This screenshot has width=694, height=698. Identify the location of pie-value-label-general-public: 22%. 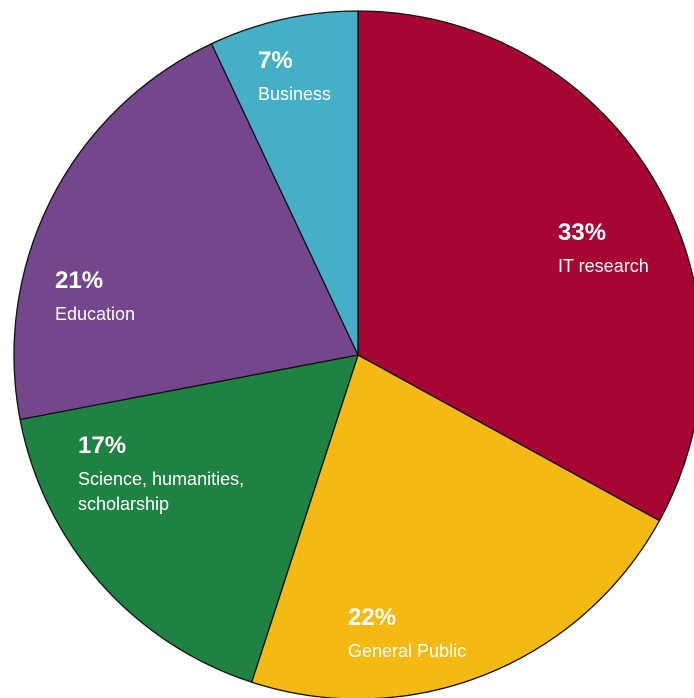
(372, 617).